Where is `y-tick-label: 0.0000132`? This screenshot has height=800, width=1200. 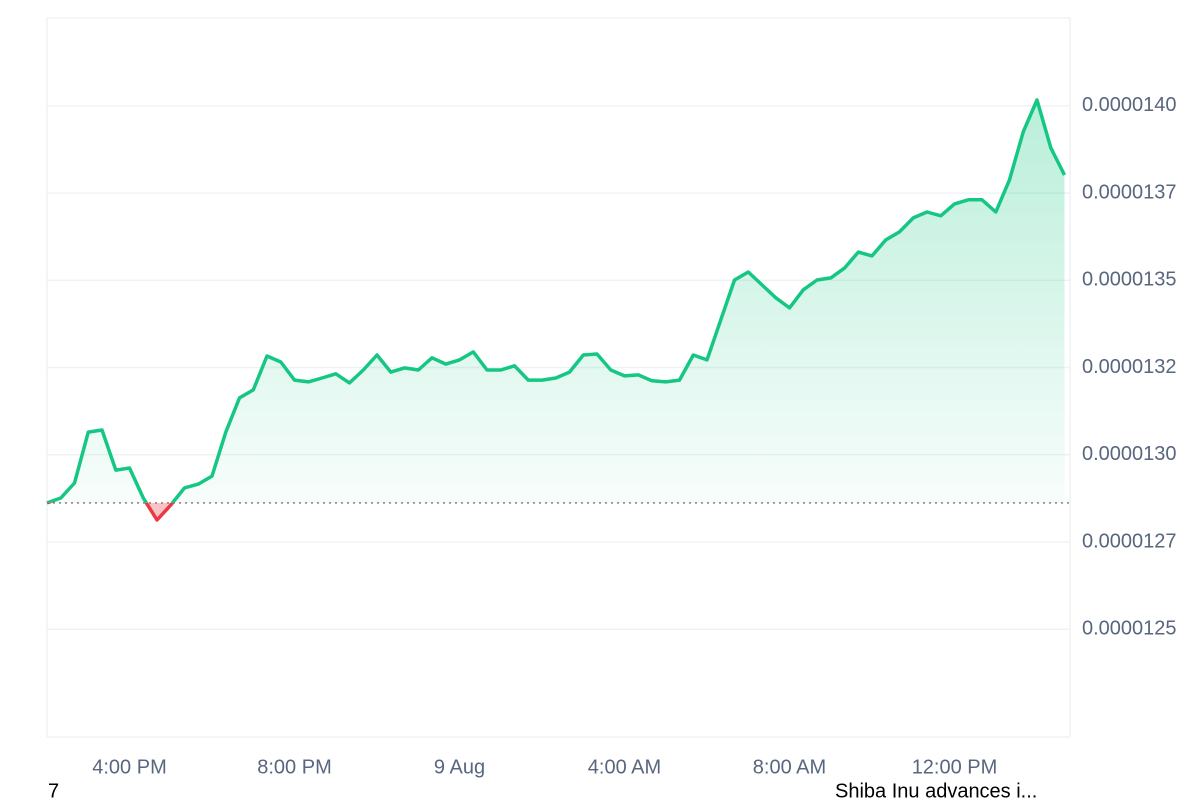 y-tick-label: 0.0000132 is located at coordinates (1129, 367).